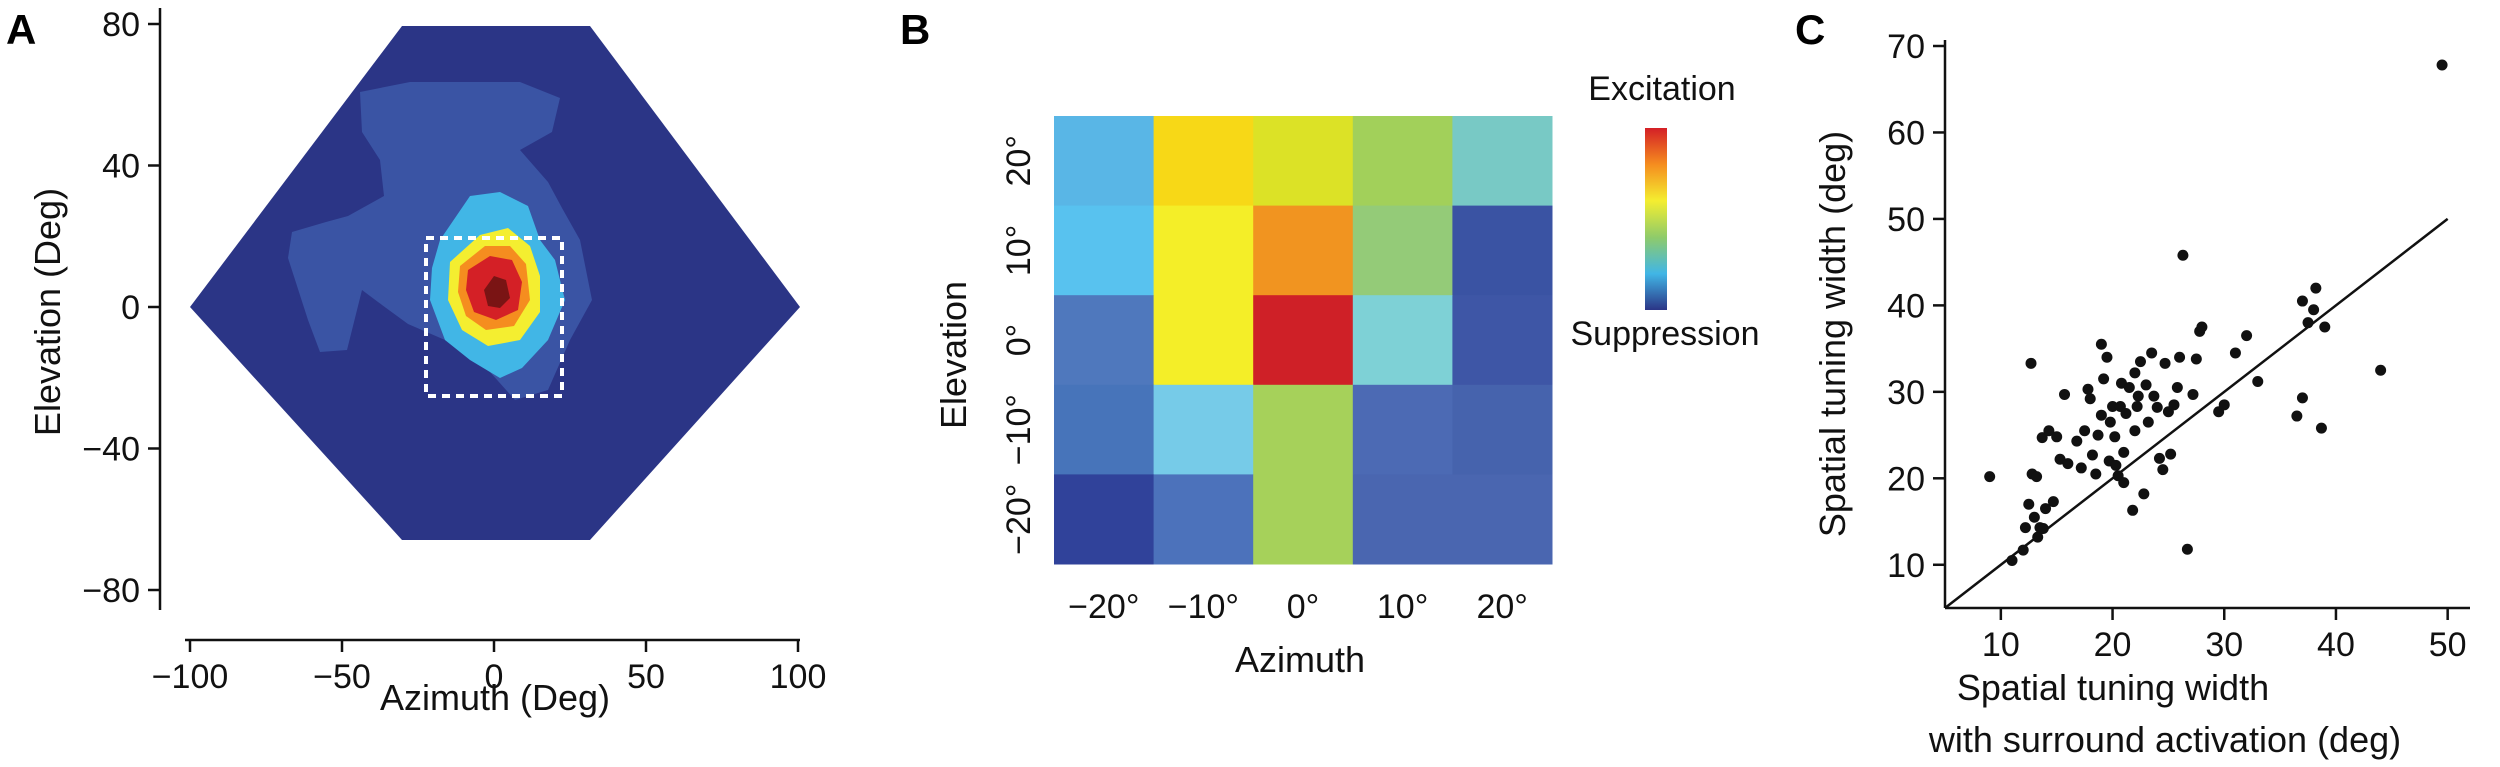  I want to click on panel-b-x-tick-label: −10°, so click(1203, 607).